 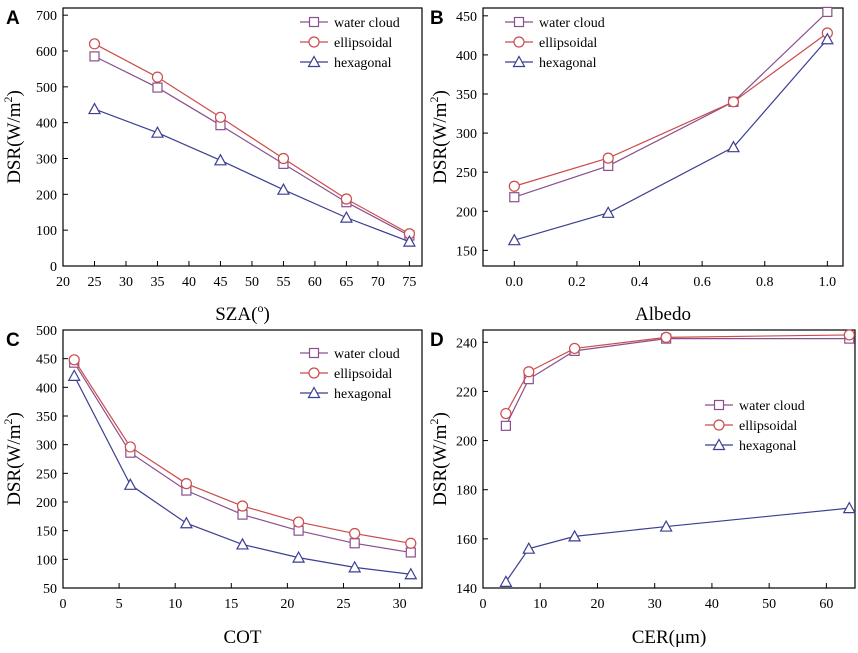 I want to click on y-tick-label: 140, so click(x=466, y=589).